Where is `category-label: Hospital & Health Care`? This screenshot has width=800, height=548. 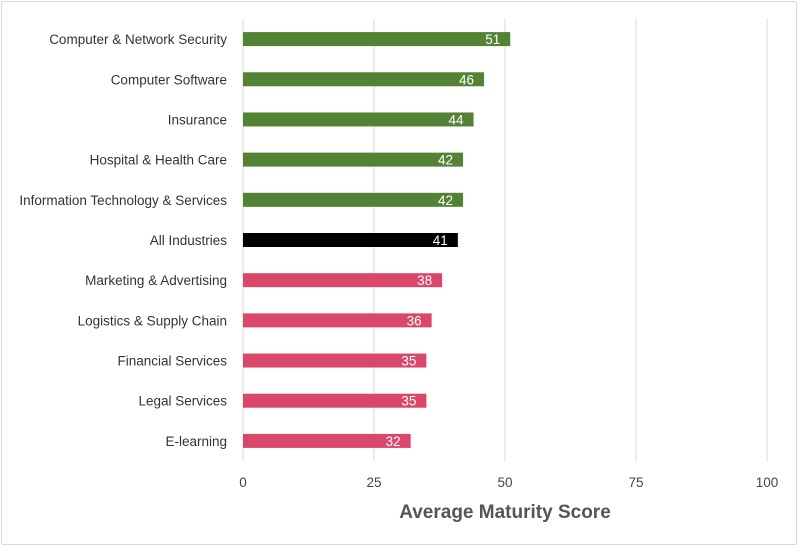 category-label: Hospital & Health Care is located at coordinates (158, 160).